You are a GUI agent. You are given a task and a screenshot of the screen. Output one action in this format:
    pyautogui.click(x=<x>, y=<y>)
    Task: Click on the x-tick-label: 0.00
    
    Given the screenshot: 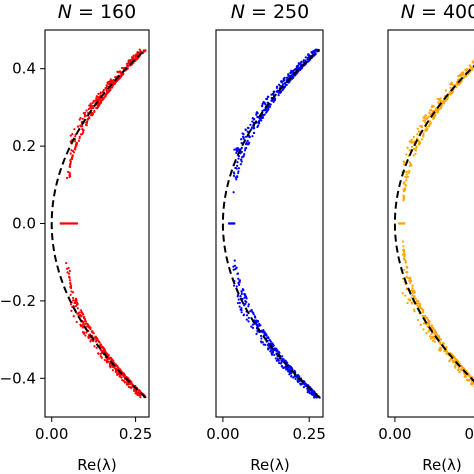 What is the action you would take?
    pyautogui.click(x=222, y=434)
    